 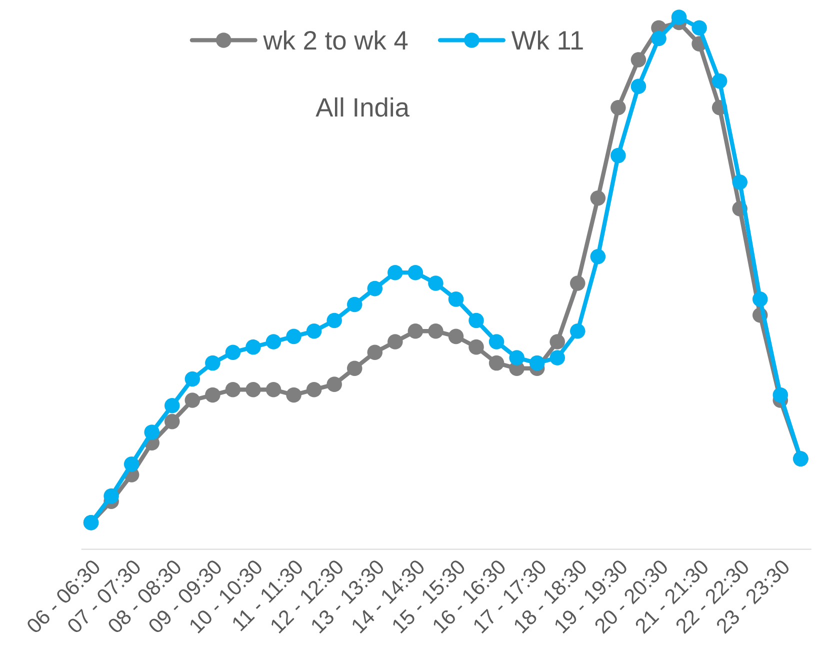 What do you see at coordinates (363, 107) in the screenshot?
I see `text: All India` at bounding box center [363, 107].